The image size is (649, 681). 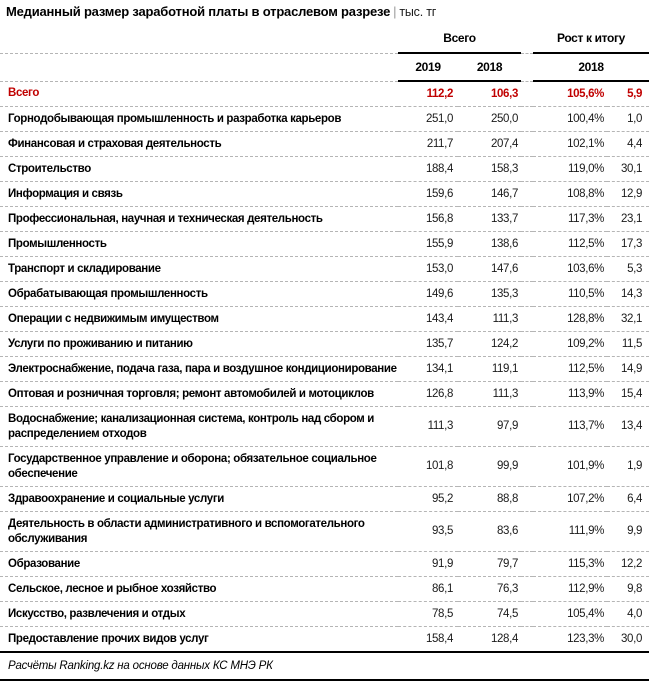 What do you see at coordinates (628, 144) in the screenshot?
I see `growth-abs-cell: 4,4` at bounding box center [628, 144].